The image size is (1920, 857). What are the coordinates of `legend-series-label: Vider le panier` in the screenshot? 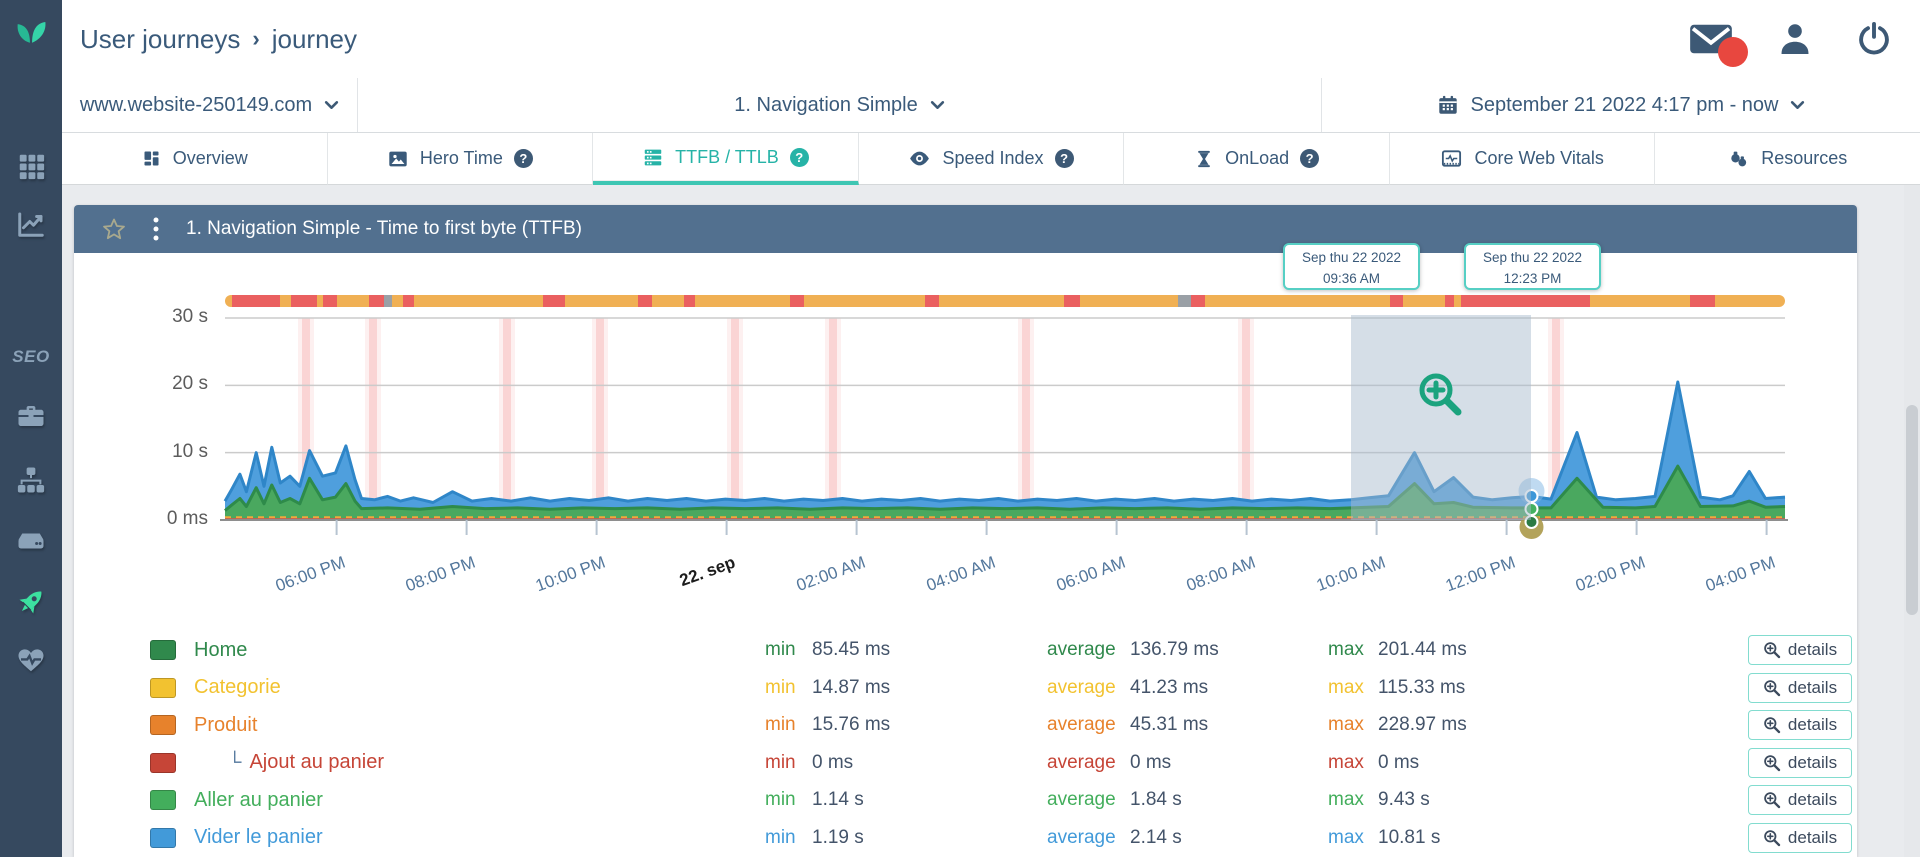 It's located at (258, 837).